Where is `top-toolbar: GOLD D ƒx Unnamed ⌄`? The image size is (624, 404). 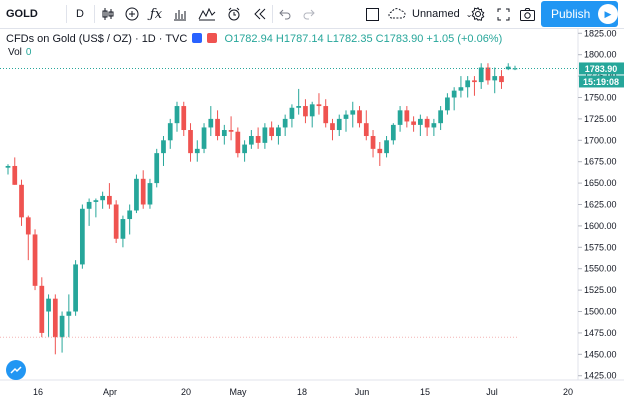 top-toolbar: GOLD D ƒx Unnamed ⌄ is located at coordinates (312, 14).